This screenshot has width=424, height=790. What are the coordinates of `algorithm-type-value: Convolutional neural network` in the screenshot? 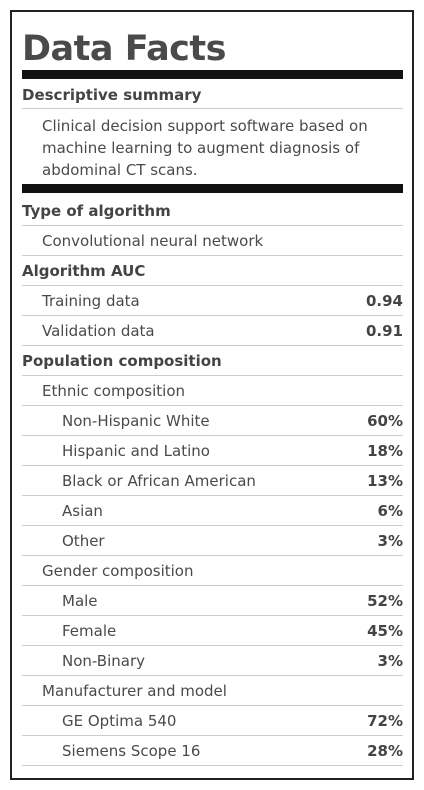 It's located at (153, 241).